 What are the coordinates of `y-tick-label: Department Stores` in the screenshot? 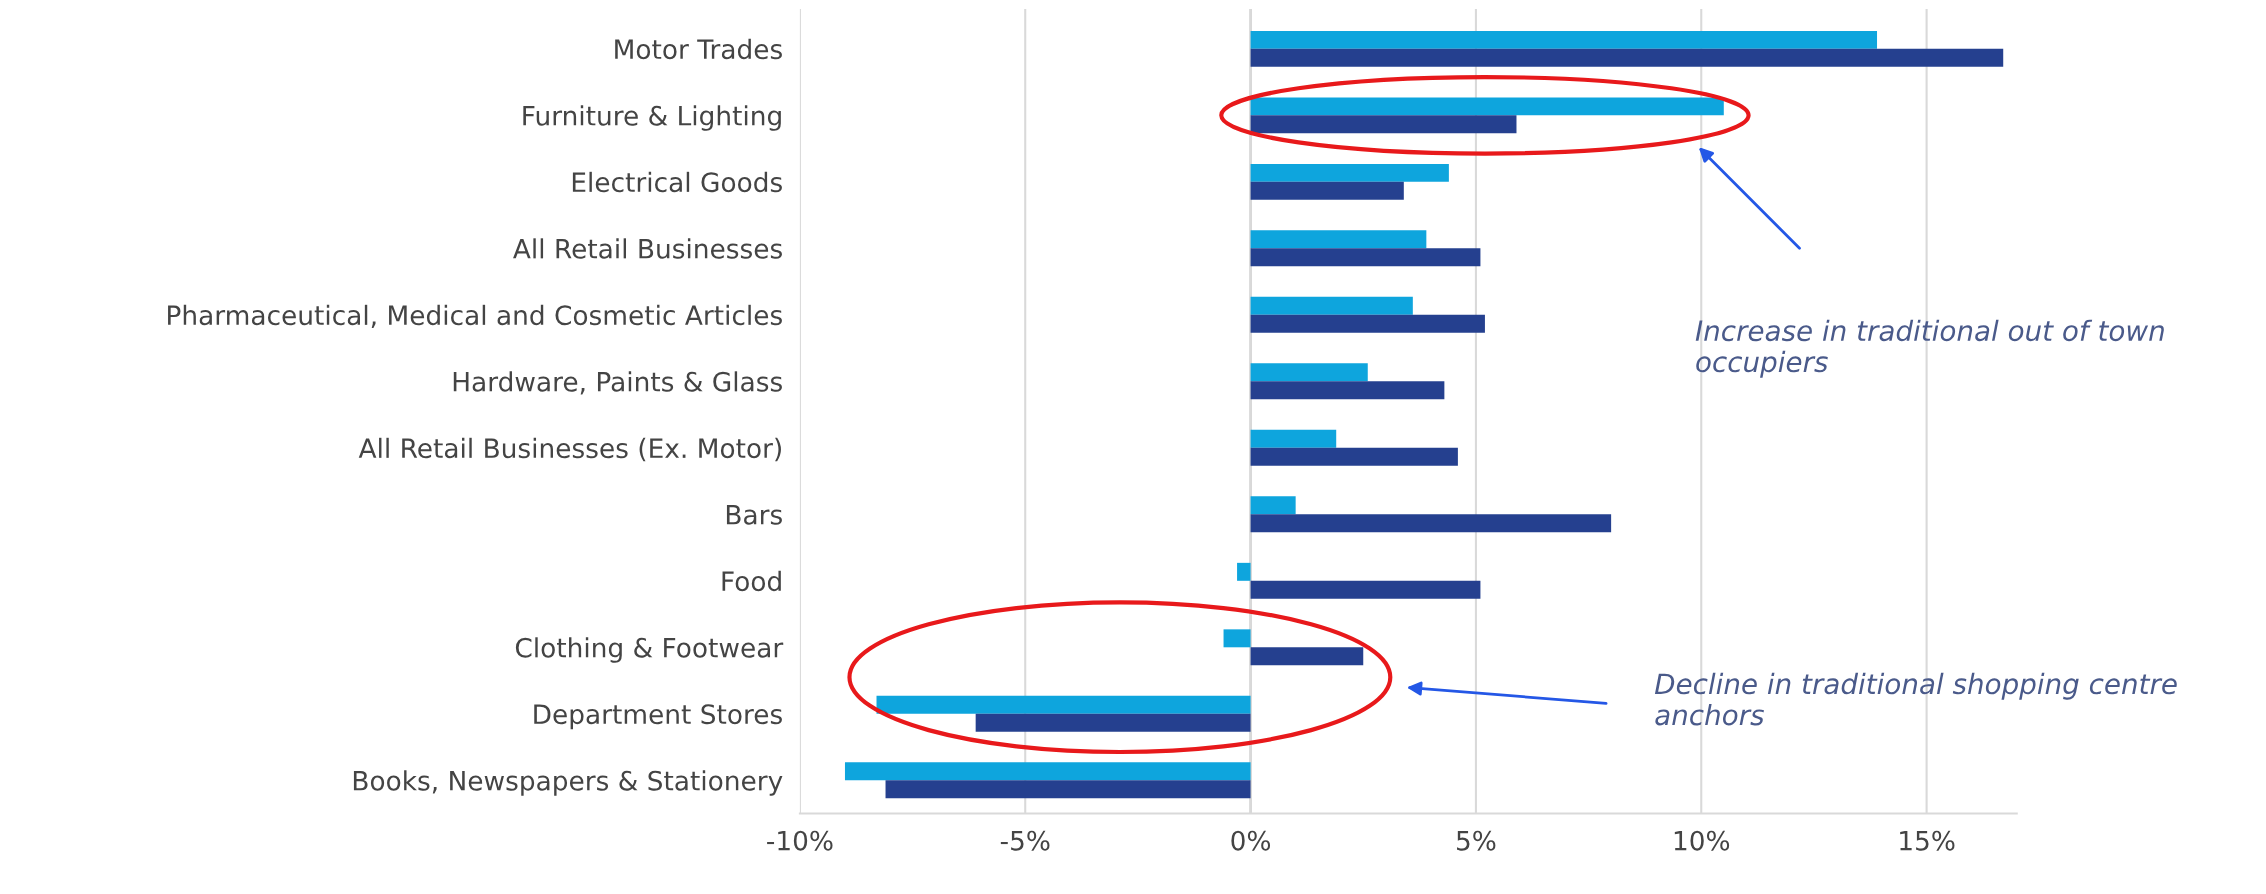 It's located at (658, 717).